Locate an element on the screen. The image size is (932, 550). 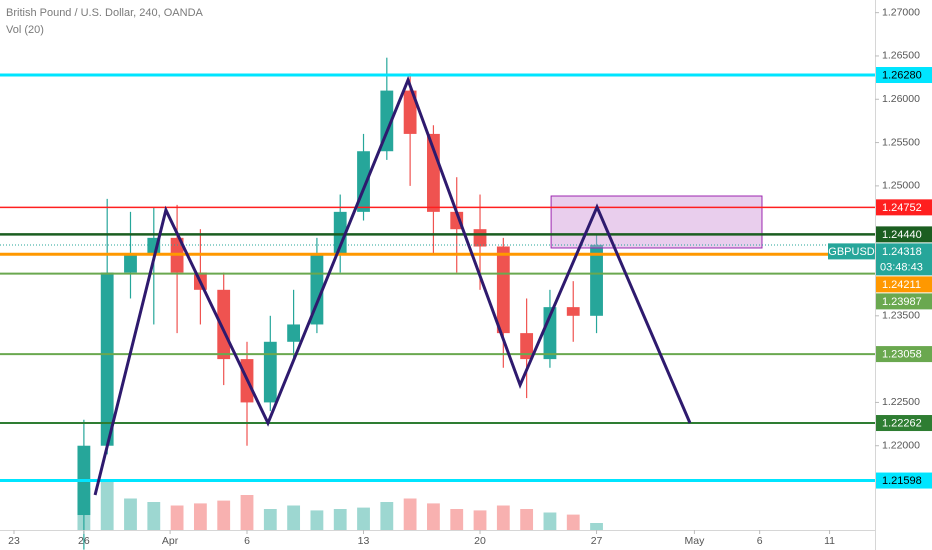
y-tick-label: 1.25000 is located at coordinates (901, 186).